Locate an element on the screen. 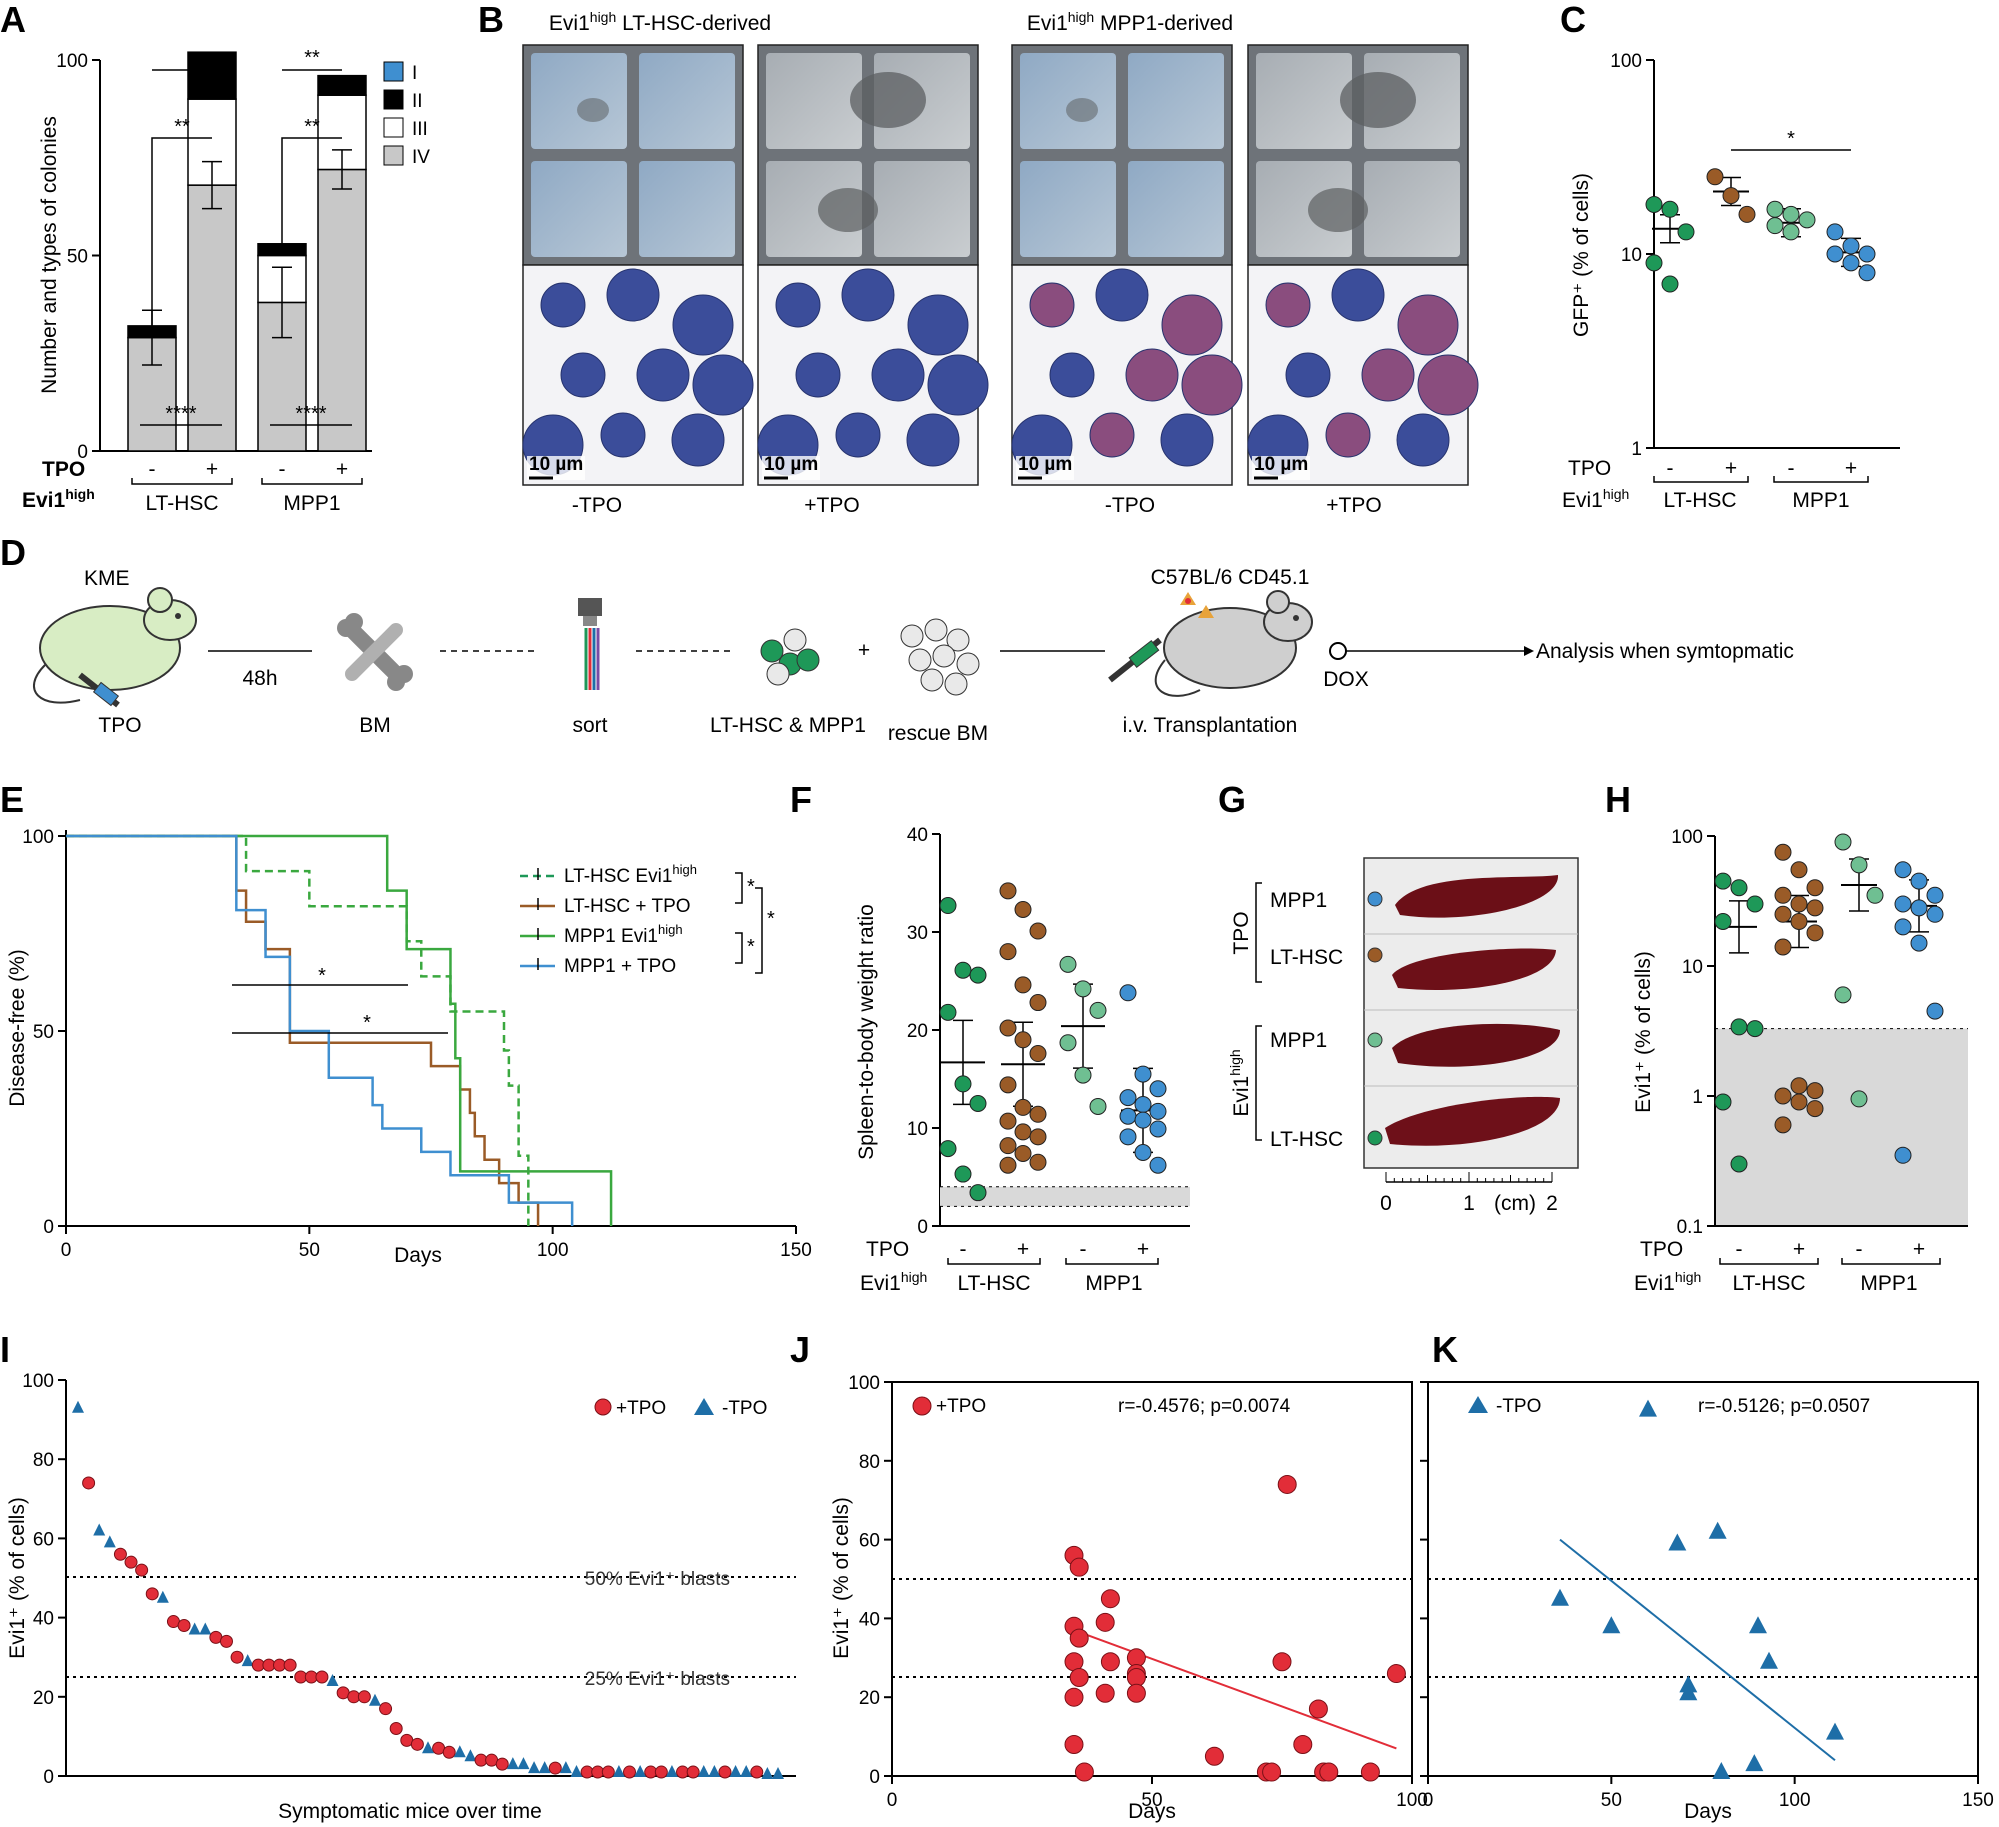  a-sig-mid-1-line is located at coordinates (181, 233).